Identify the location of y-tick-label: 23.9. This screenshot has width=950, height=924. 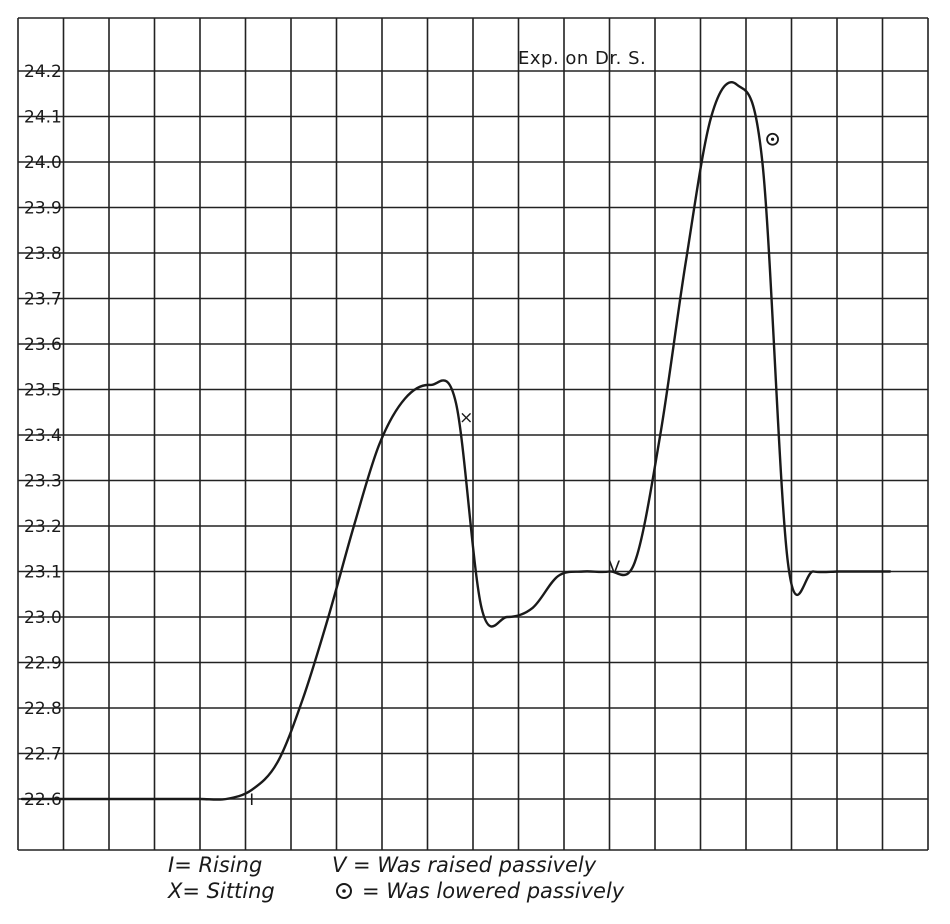
(43, 209).